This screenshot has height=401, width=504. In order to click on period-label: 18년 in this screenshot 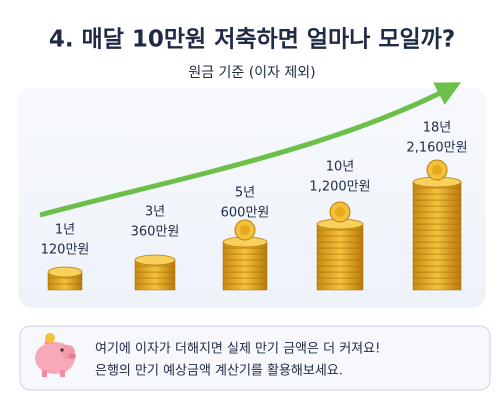, I will do `click(437, 128)`.